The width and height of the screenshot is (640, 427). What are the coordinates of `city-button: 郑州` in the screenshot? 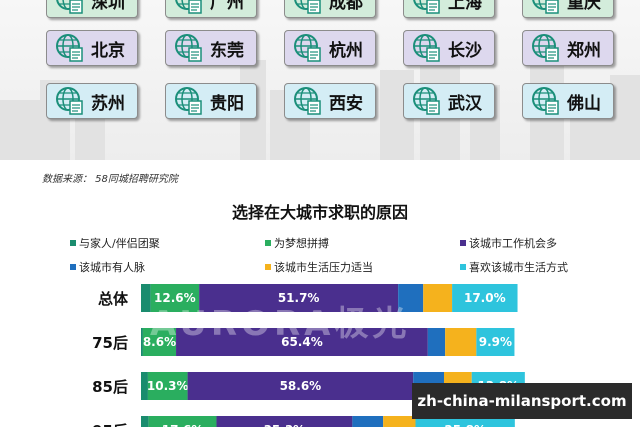 It's located at (568, 48).